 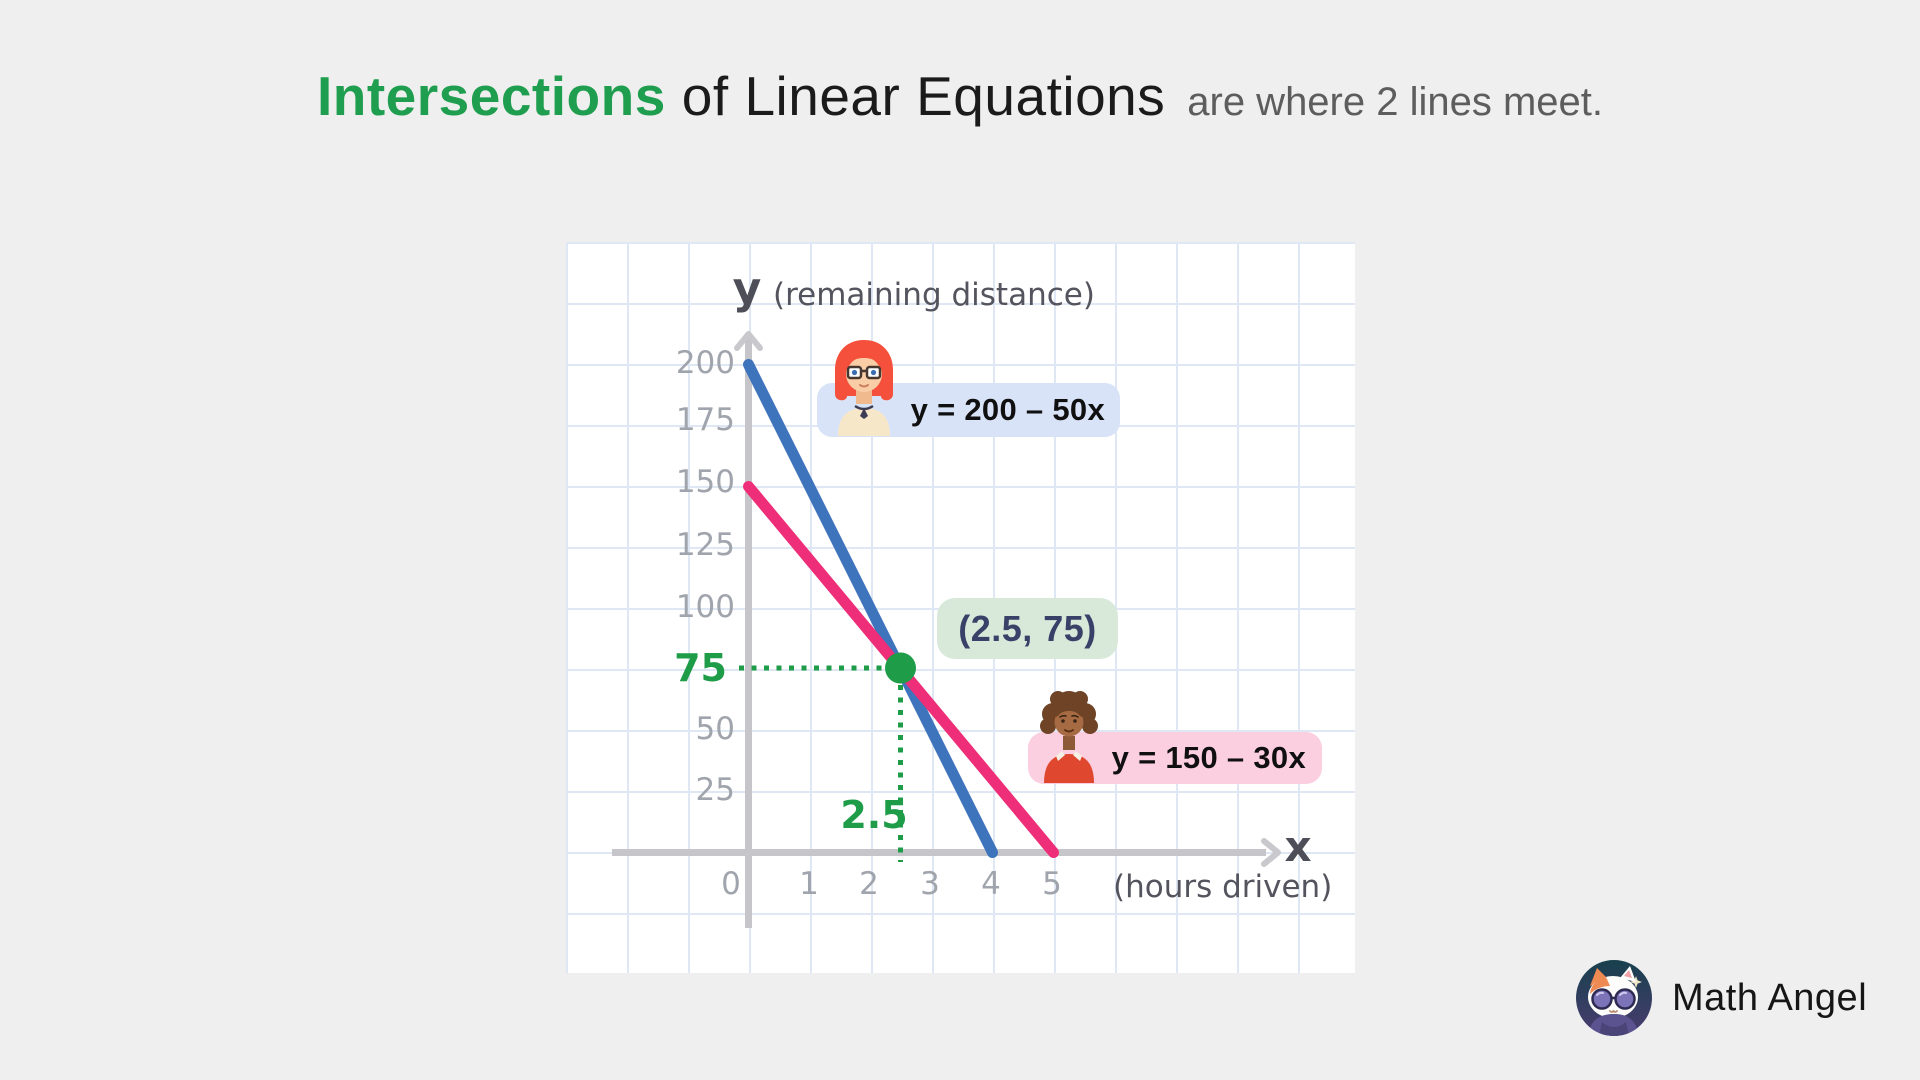 What do you see at coordinates (491, 96) in the screenshot?
I see `title-highlight: Intersections` at bounding box center [491, 96].